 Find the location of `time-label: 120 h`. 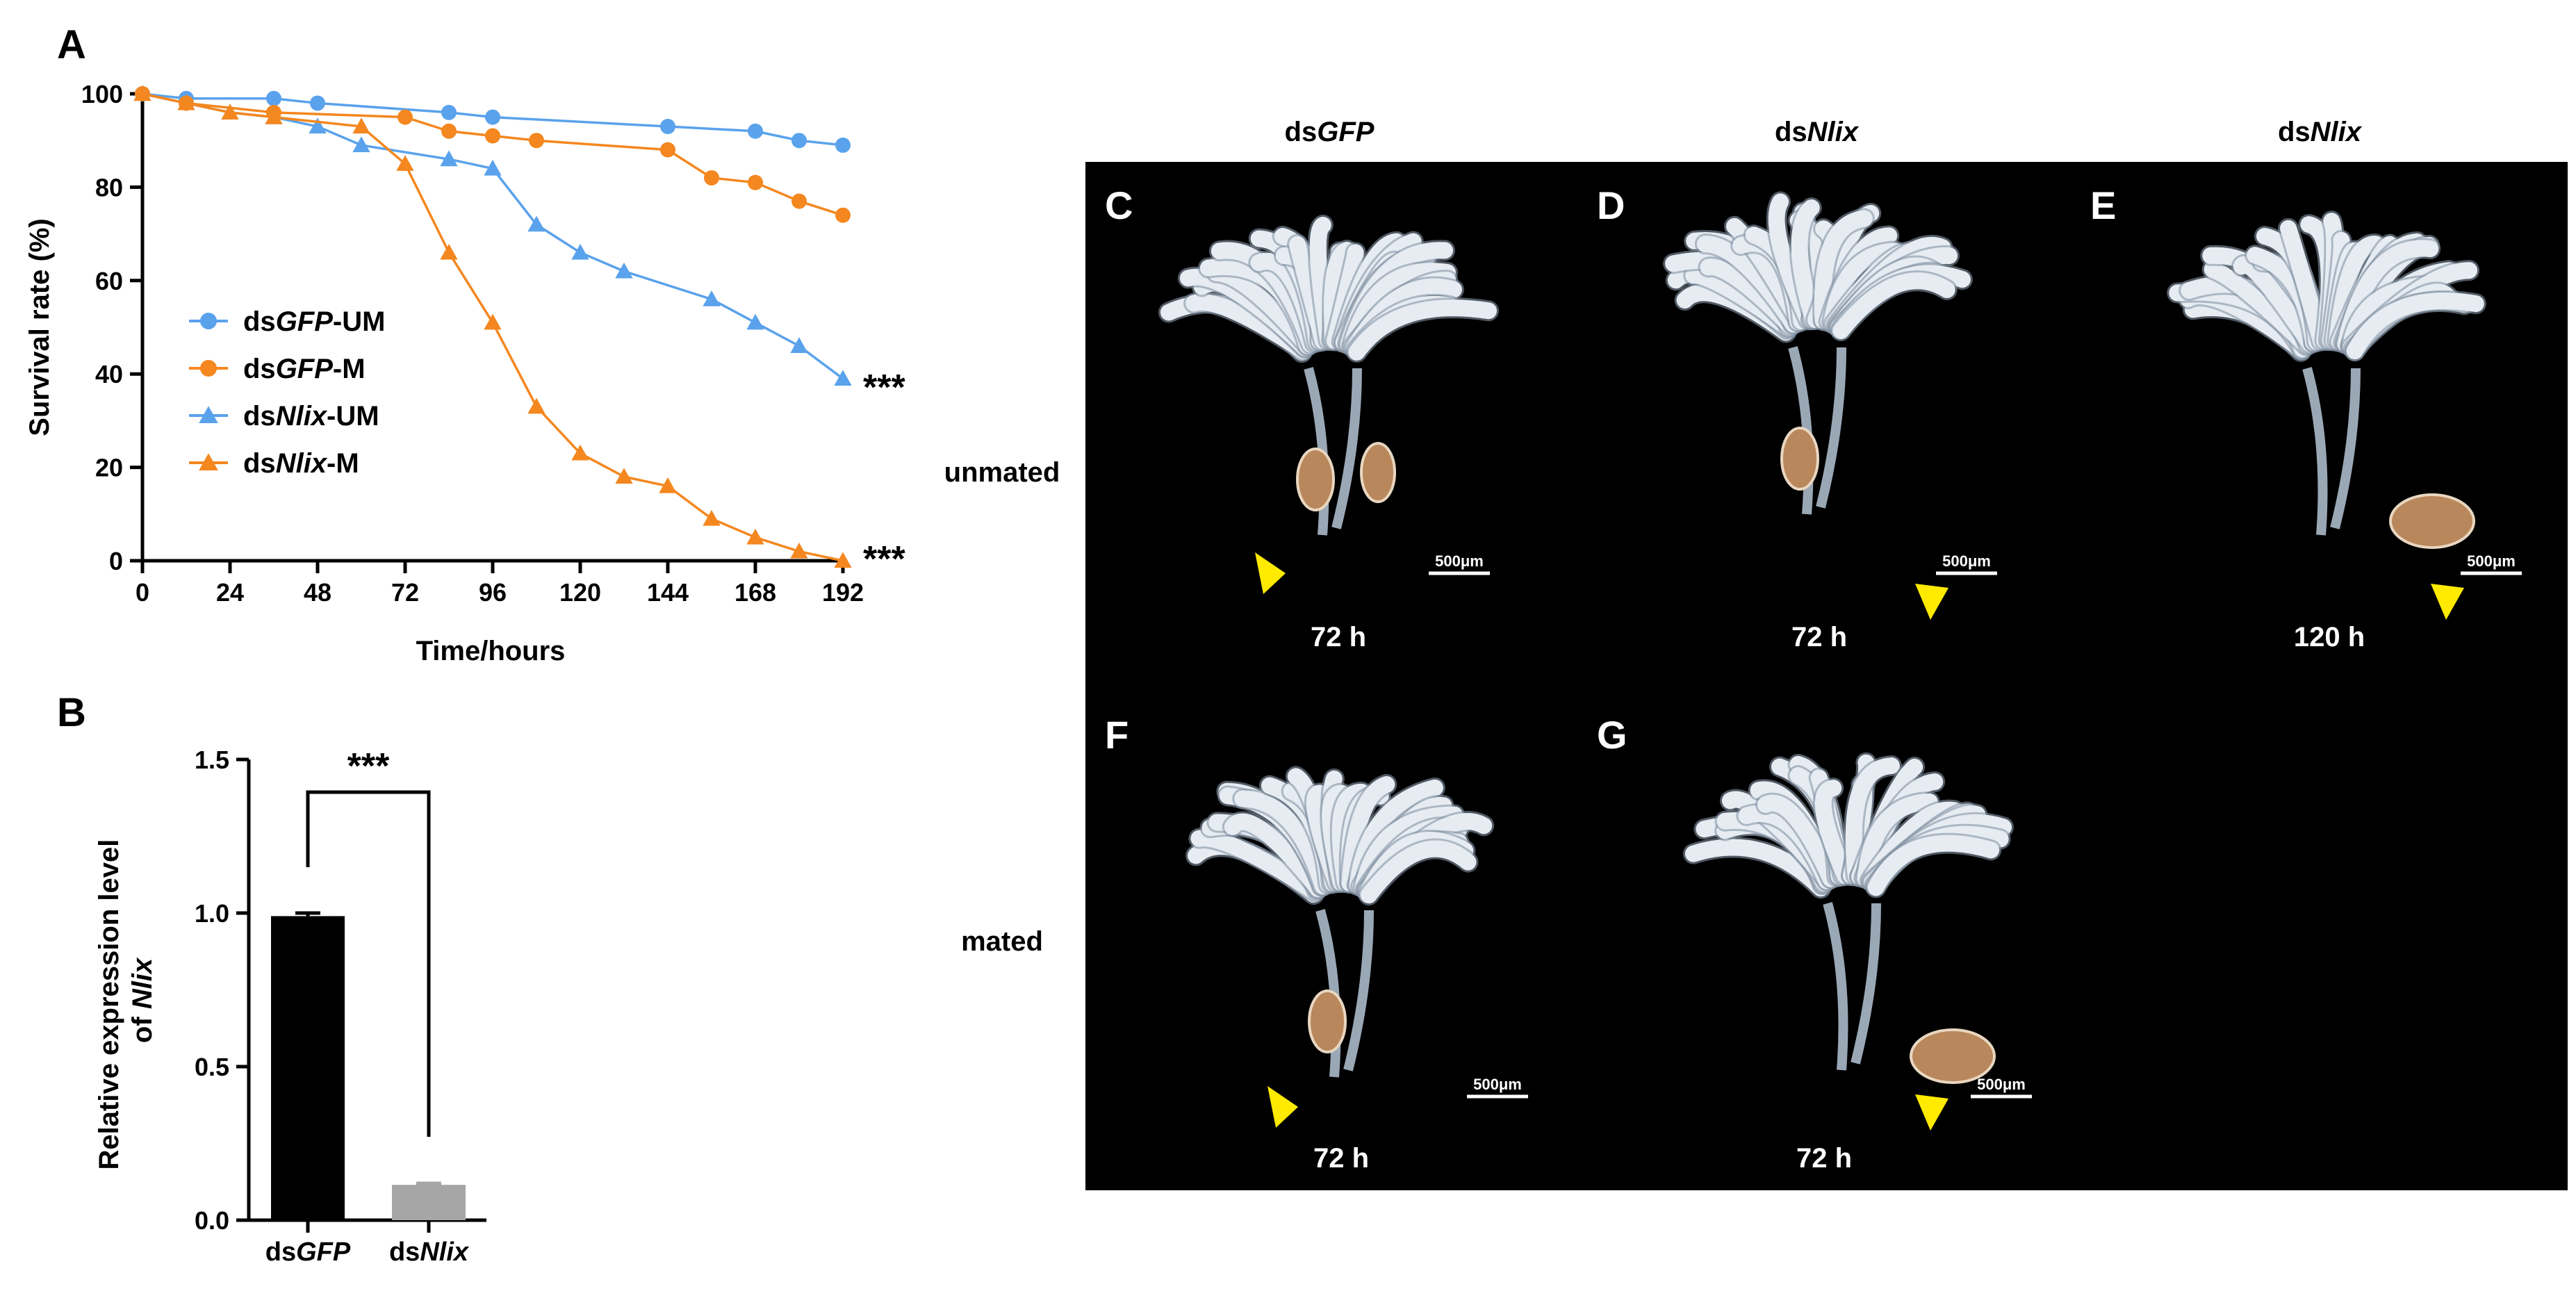

time-label: 120 h is located at coordinates (2329, 637).